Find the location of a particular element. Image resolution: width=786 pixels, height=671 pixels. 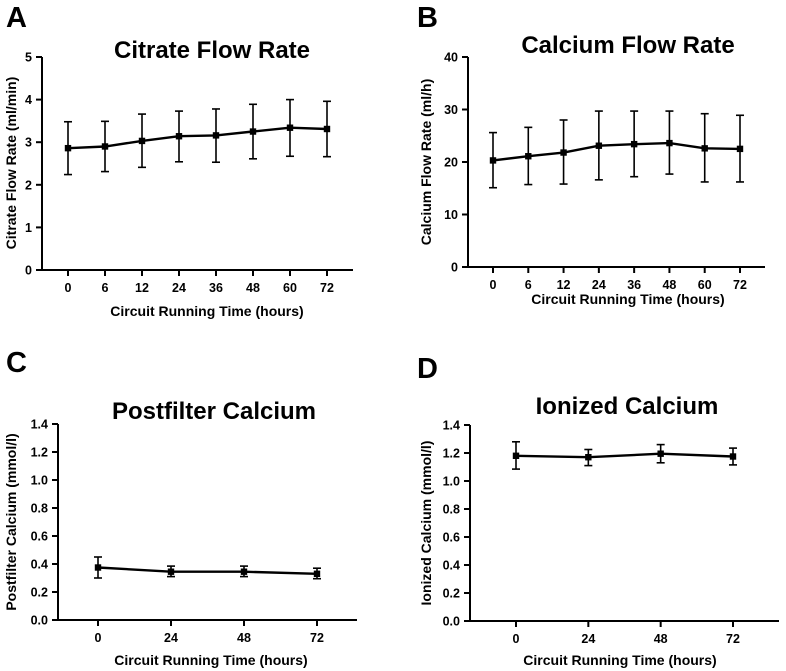

y-axis-title: Calcium Flow Rate (ml/h) is located at coordinates (426, 162).